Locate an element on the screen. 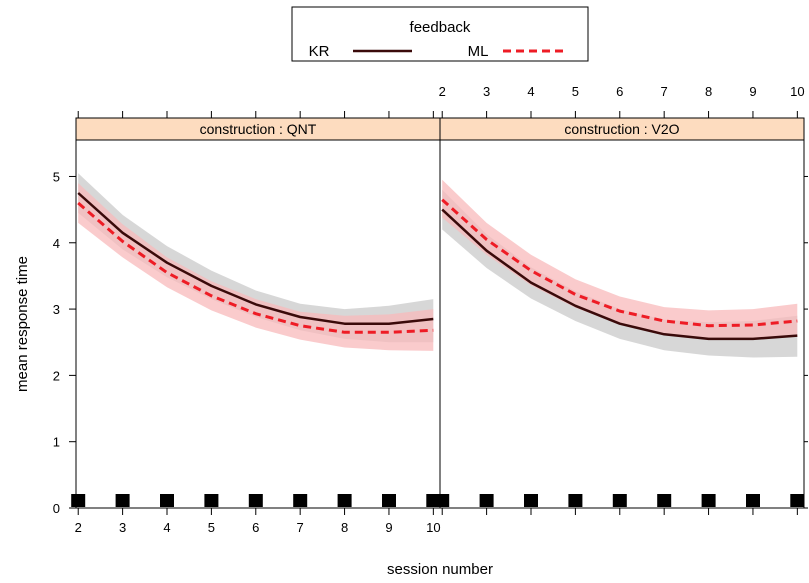  strip-label-qnt: construction : QNT is located at coordinates (258, 129).